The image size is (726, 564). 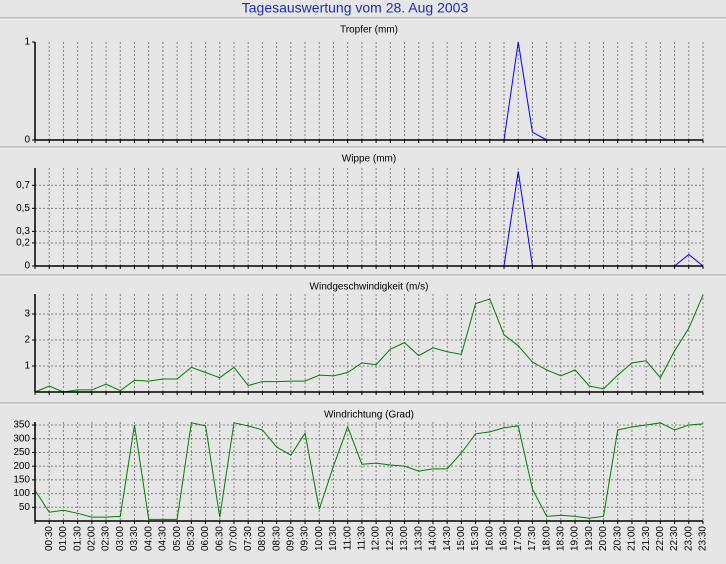 What do you see at coordinates (276, 538) in the screenshot?
I see `x-tick-label: 08:30` at bounding box center [276, 538].